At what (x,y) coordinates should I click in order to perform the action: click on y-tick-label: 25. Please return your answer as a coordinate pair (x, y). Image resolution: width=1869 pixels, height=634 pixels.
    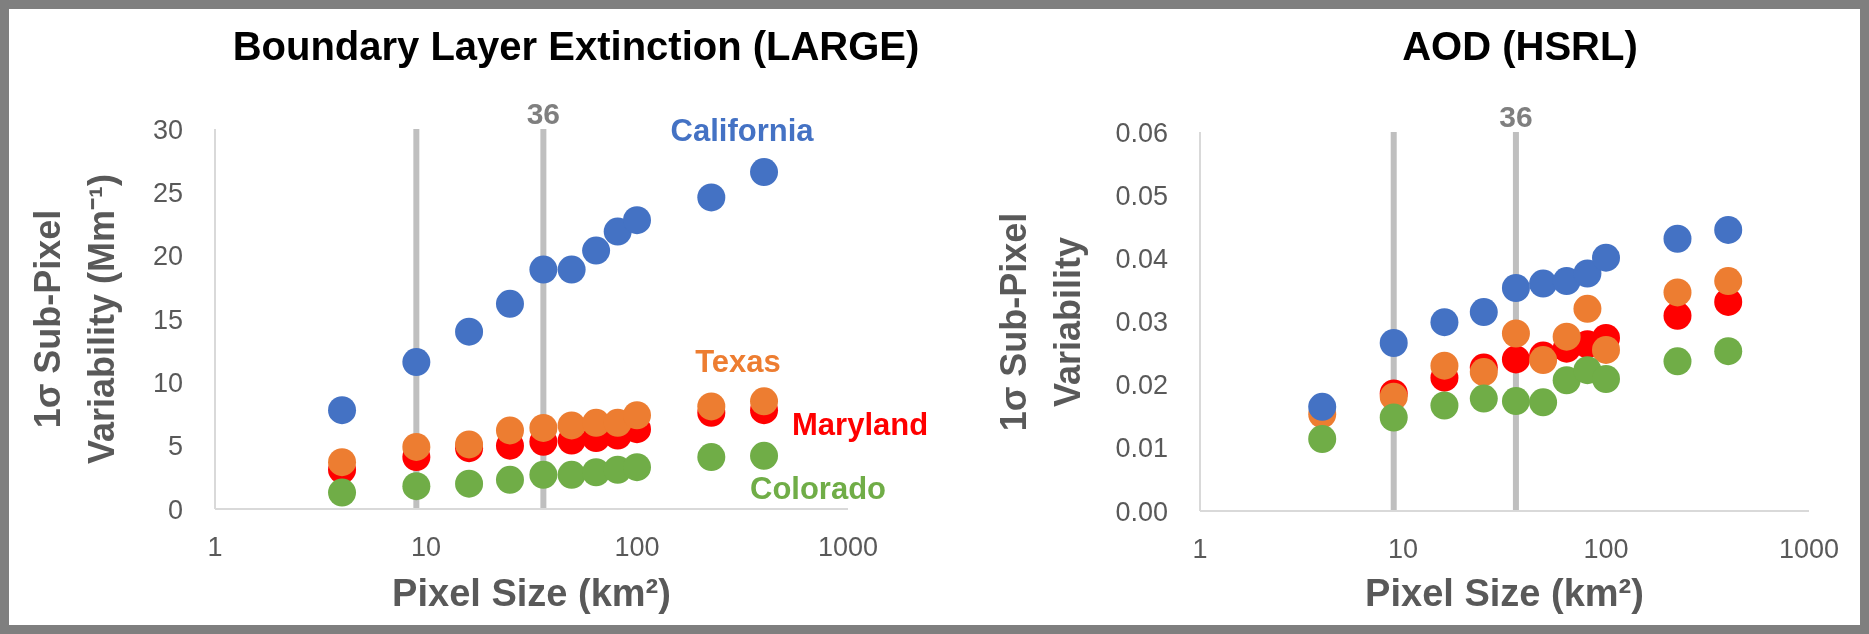
    Looking at the image, I should click on (167, 192).